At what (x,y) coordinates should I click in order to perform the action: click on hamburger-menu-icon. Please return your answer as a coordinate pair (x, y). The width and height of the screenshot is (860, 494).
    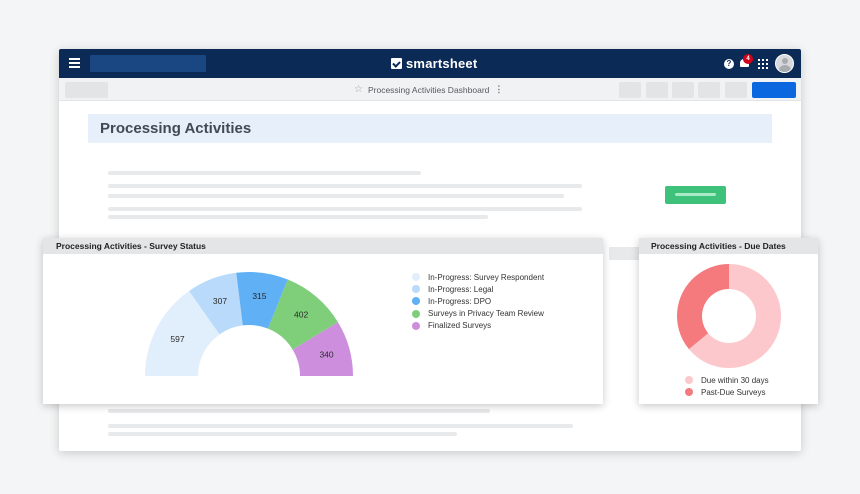
    Looking at the image, I should click on (74, 63).